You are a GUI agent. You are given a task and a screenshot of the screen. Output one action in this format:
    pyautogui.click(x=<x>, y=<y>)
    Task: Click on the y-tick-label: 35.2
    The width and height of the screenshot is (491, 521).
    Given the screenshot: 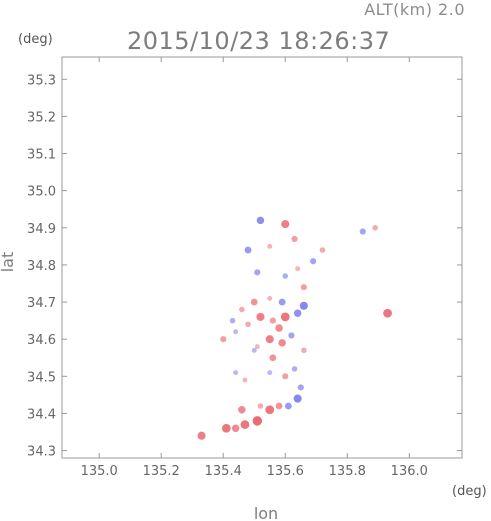 What is the action you would take?
    pyautogui.click(x=41, y=117)
    